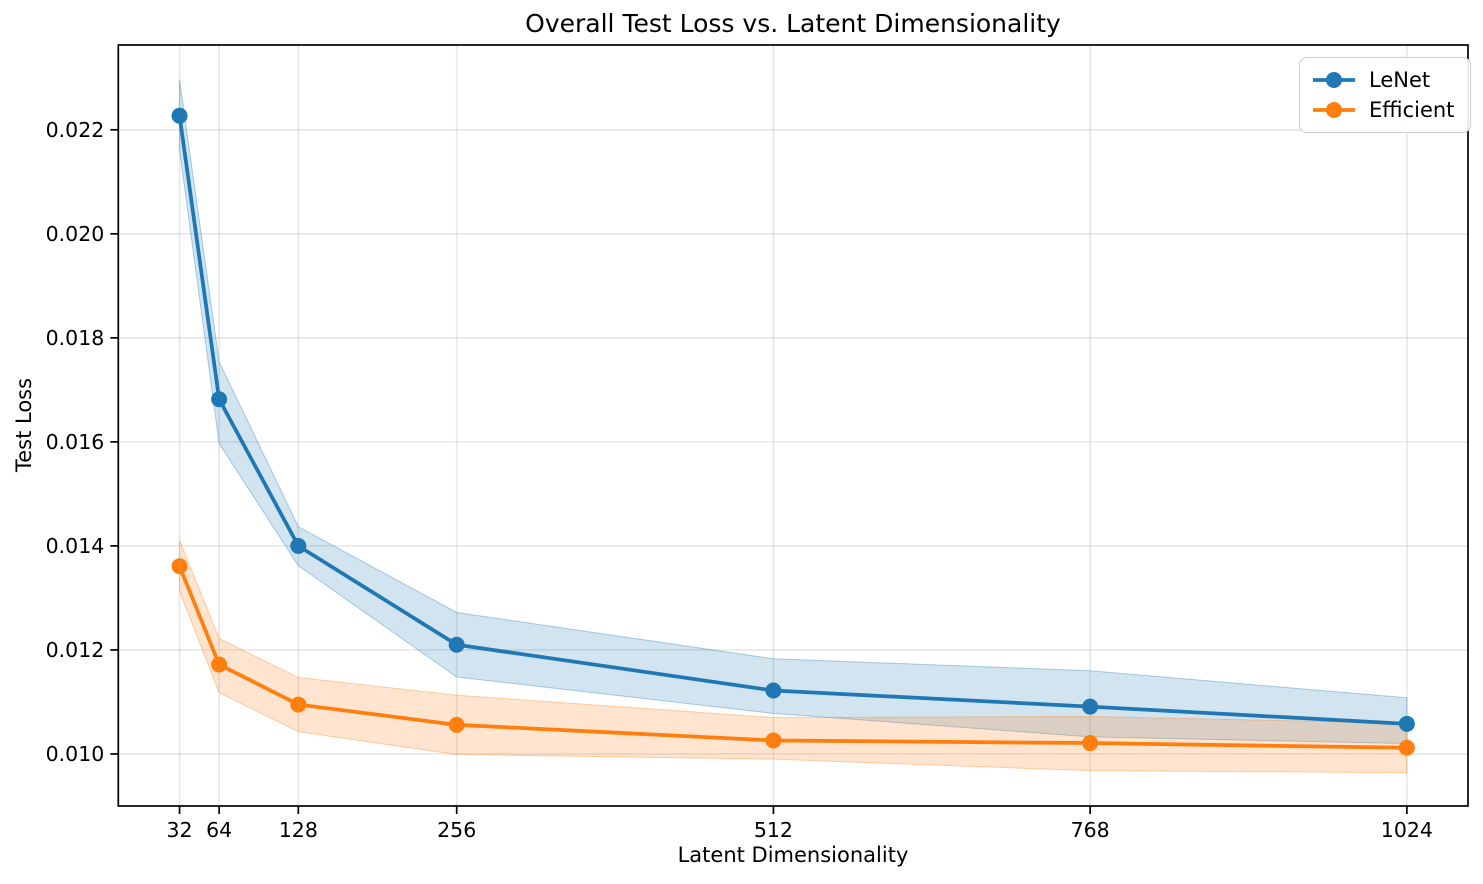 The height and width of the screenshot is (884, 1483). I want to click on y-tick-label: 0.014, so click(75, 546).